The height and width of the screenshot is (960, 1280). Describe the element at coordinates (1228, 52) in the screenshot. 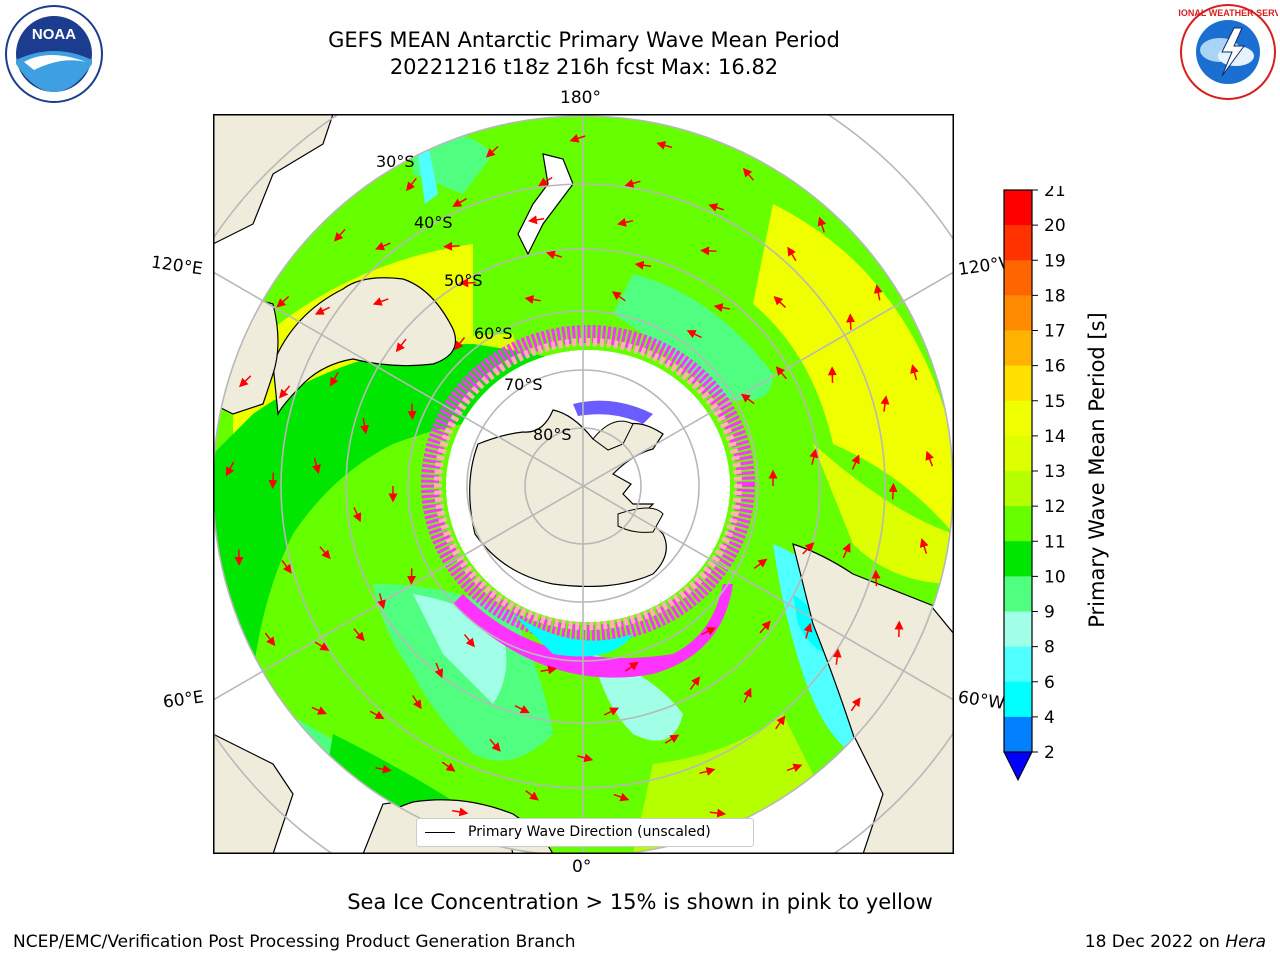

I see `nws-logo: NATIONAL WEATHER SERVICE` at that location.